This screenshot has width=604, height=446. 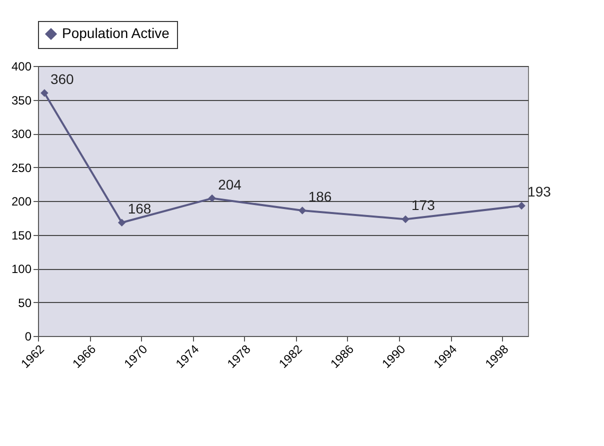 I want to click on y-tick-label: 50, so click(x=25, y=303).